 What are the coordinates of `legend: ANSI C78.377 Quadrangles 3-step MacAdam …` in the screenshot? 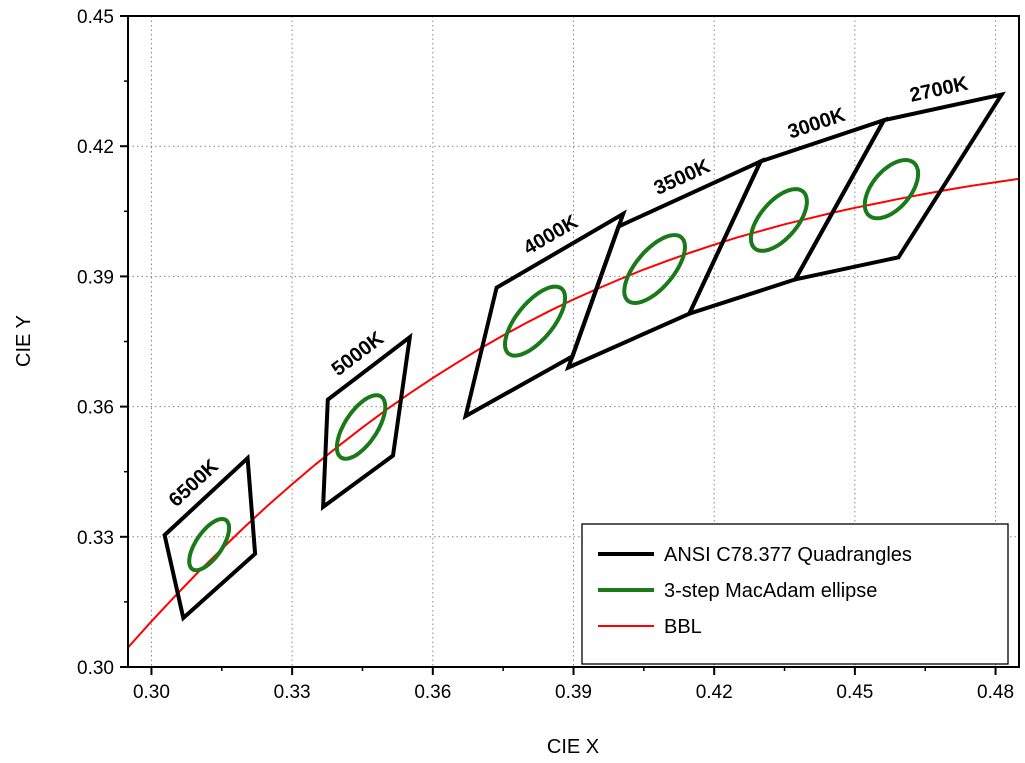 It's located at (795, 594).